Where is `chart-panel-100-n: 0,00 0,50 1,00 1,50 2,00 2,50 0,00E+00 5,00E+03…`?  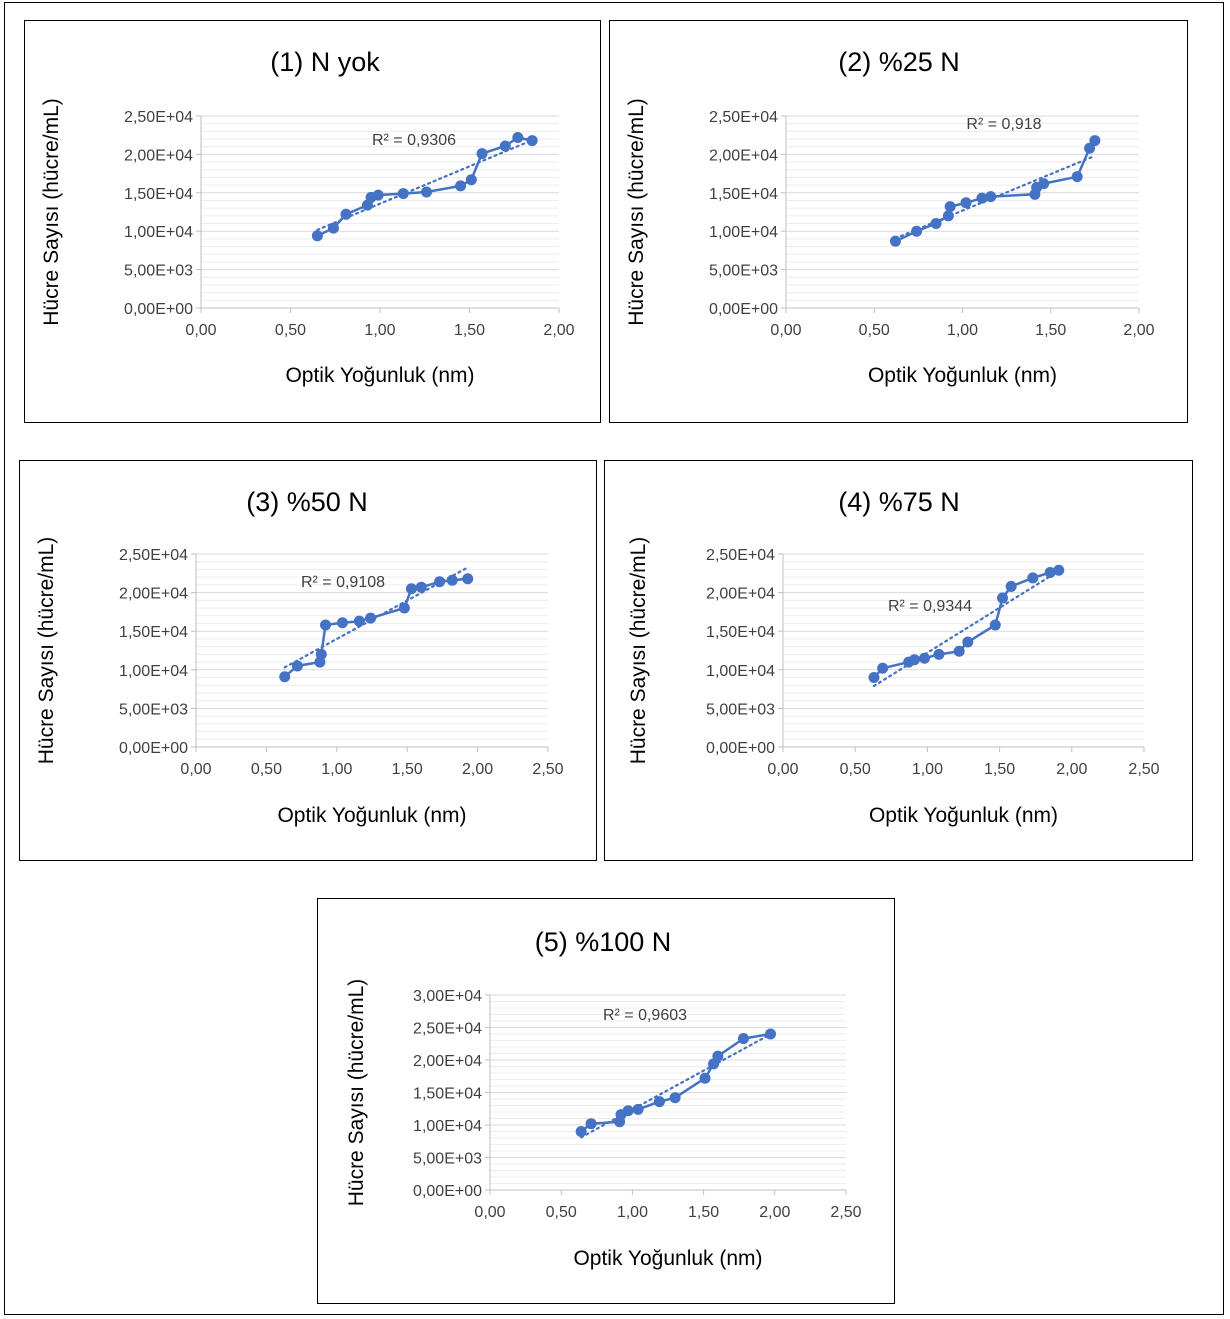 chart-panel-100-n: 0,00 0,50 1,00 1,50 2,00 2,50 0,00E+00 5,00E+03… is located at coordinates (606, 1101).